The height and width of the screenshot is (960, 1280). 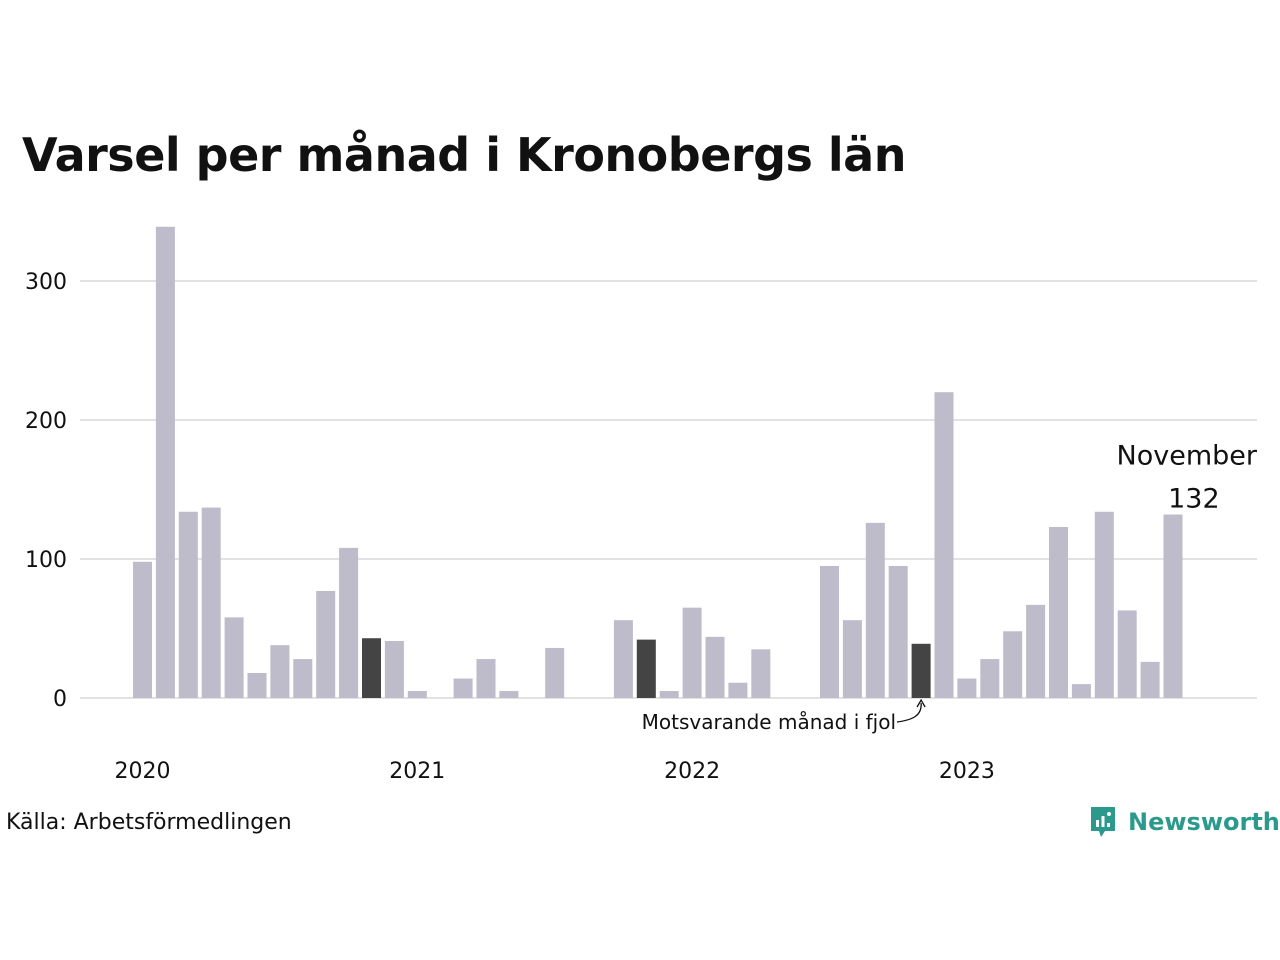 I want to click on x-axis: 2020 2021 2022 2023, so click(x=555, y=771).